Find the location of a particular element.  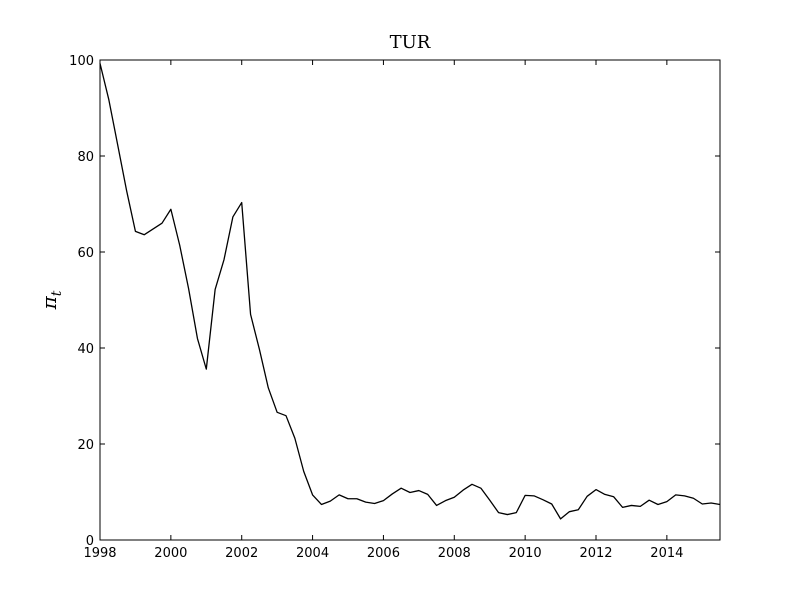

y-axis-label-sub: t is located at coordinates (57, 293).